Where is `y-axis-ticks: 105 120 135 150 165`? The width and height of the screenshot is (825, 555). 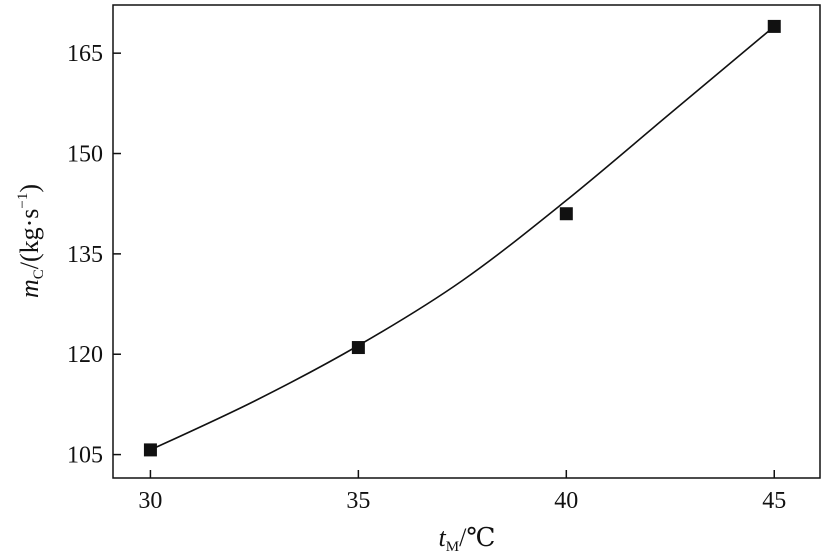 y-axis-ticks: 105 120 135 150 165 is located at coordinates (94, 255).